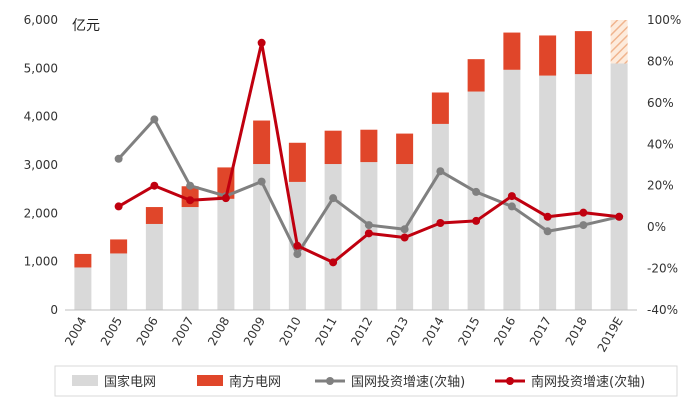 This screenshot has width=700, height=409. What do you see at coordinates (147, 331) in the screenshot?
I see `x-tick-label: 2006` at bounding box center [147, 331].